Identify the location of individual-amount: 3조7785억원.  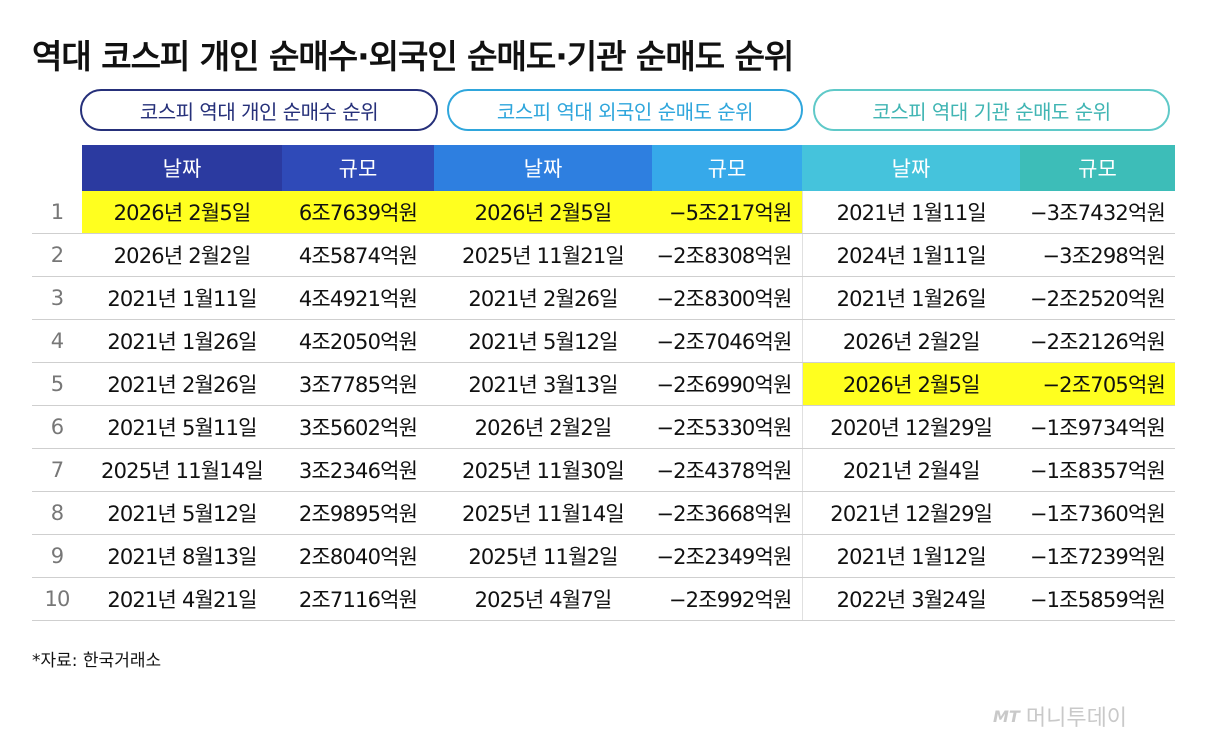
(358, 384).